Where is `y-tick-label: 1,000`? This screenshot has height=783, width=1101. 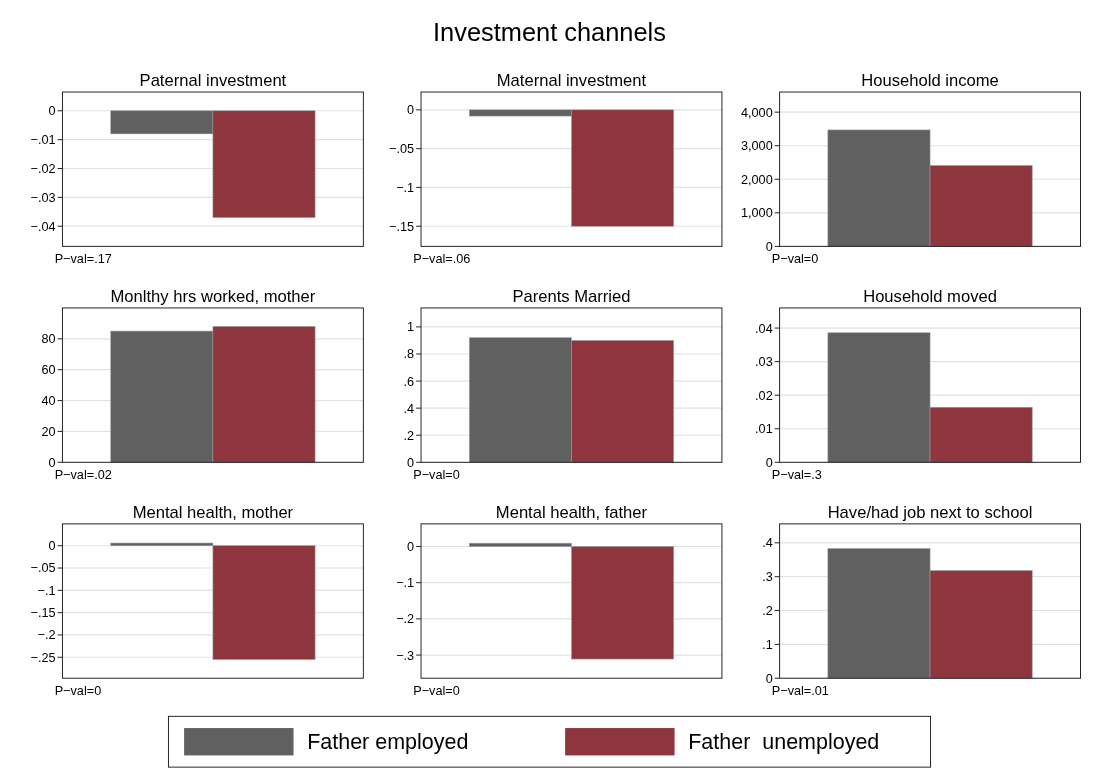
y-tick-label: 1,000 is located at coordinates (757, 213).